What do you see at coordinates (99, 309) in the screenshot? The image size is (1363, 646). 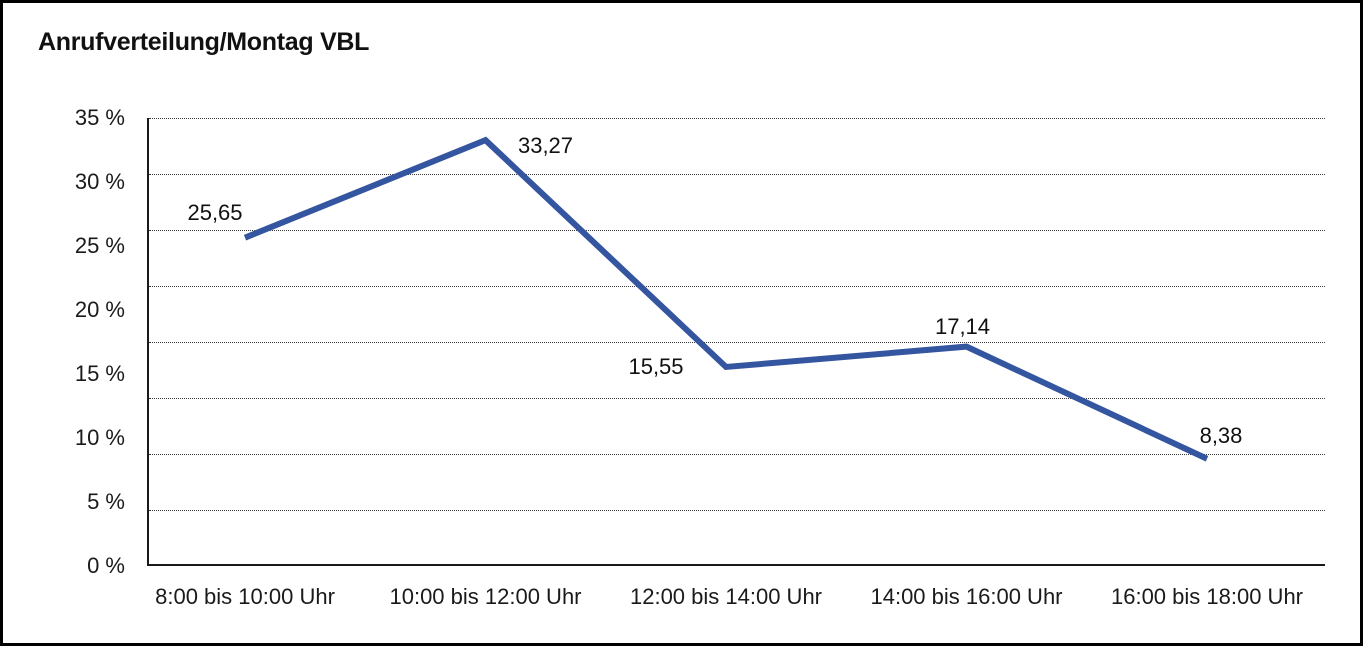 I see `y-tick-label: 20 %` at bounding box center [99, 309].